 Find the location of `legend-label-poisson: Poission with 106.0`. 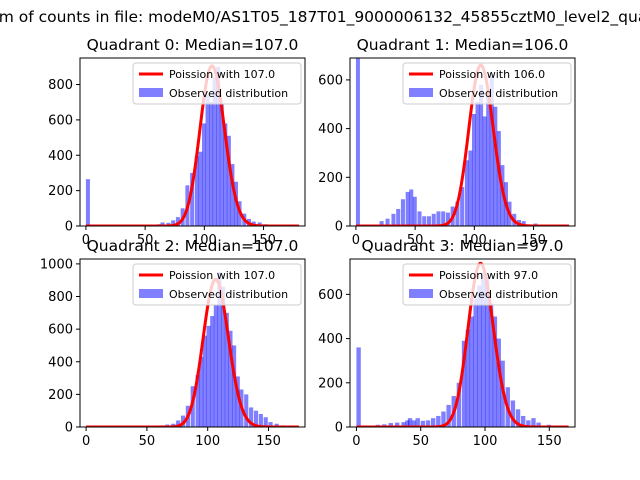

legend-label-poisson: Poission with 106.0 is located at coordinates (492, 74).